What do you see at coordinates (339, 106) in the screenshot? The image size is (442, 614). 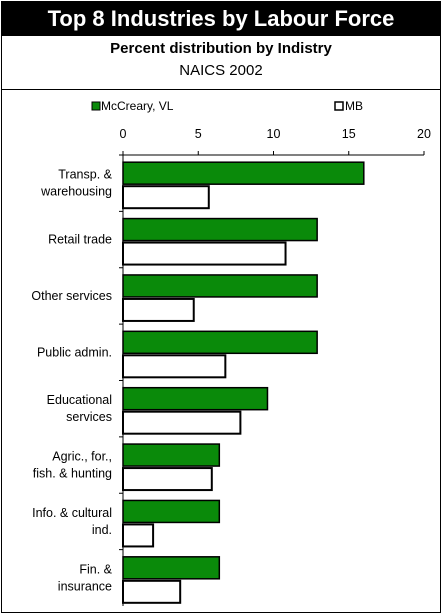 I see `legend-swatch-series2` at bounding box center [339, 106].